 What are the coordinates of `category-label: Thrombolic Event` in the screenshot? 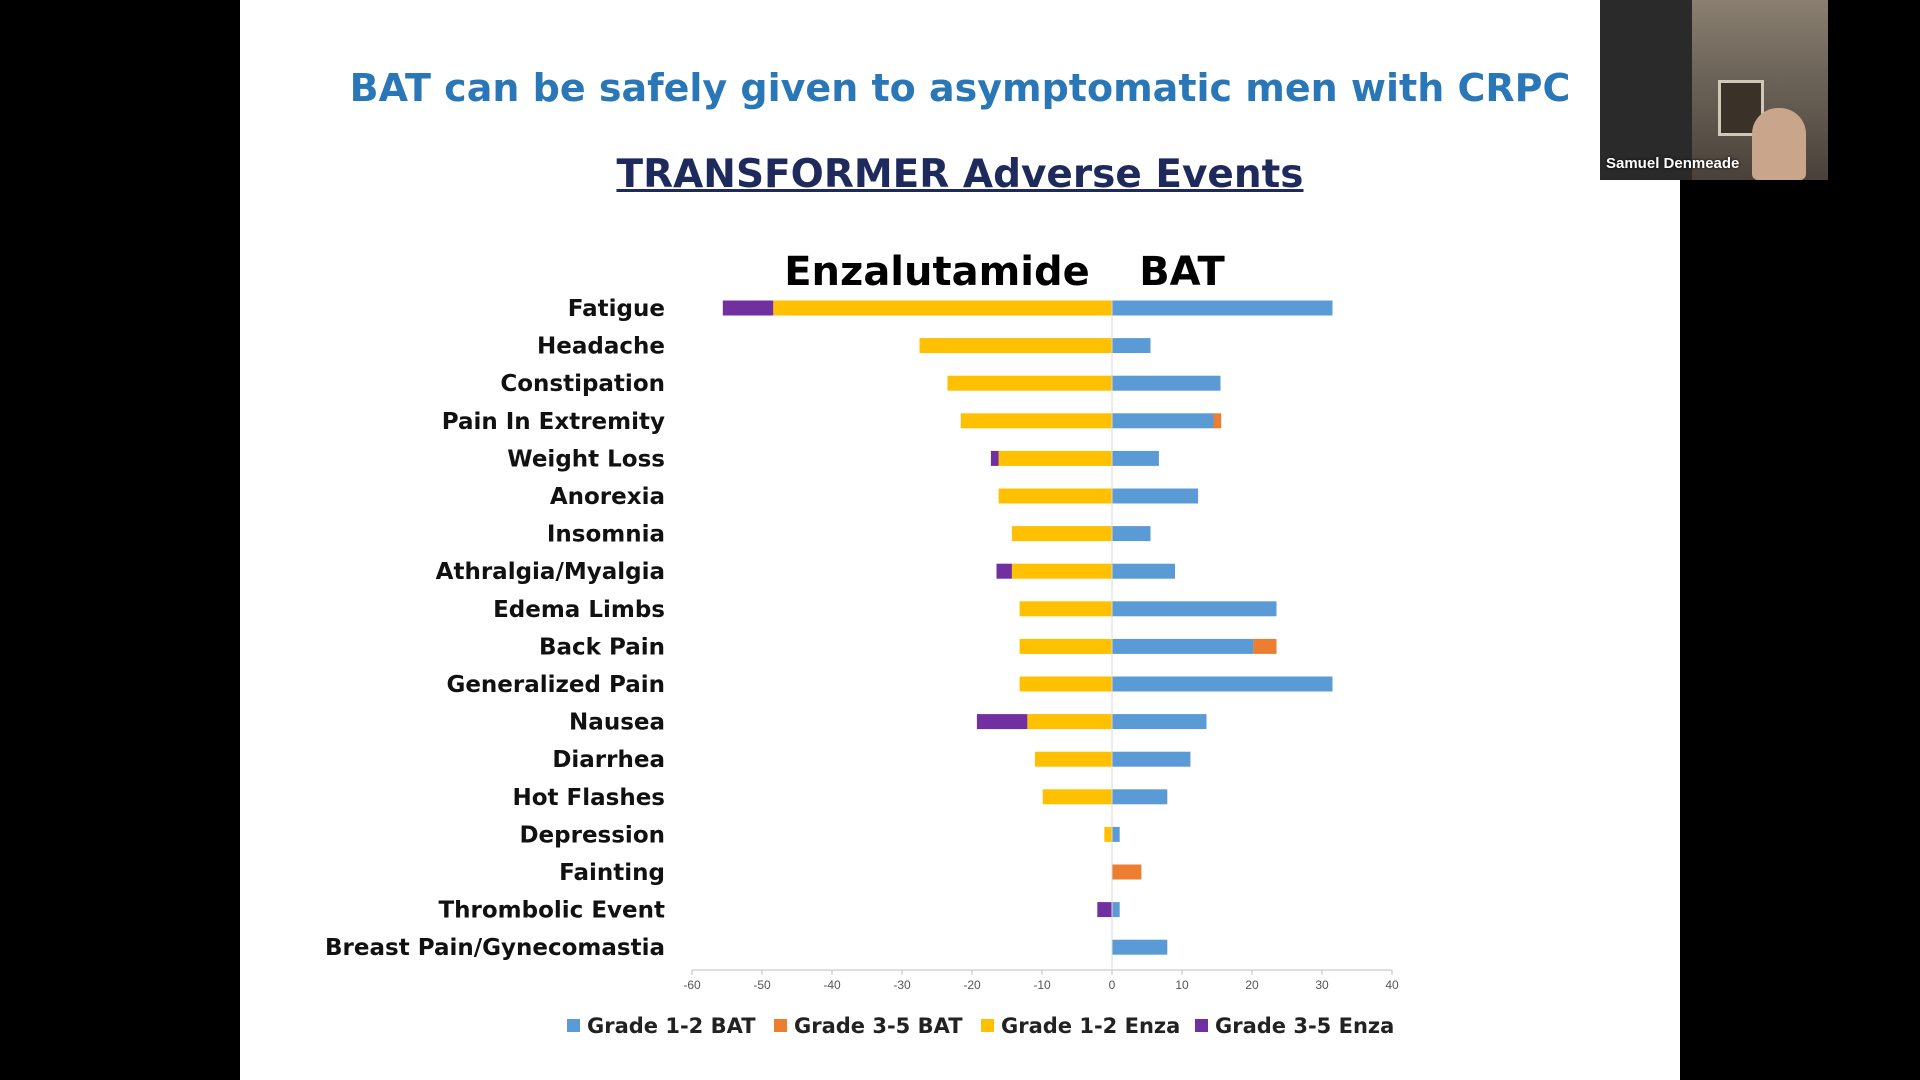 It's located at (551, 911).